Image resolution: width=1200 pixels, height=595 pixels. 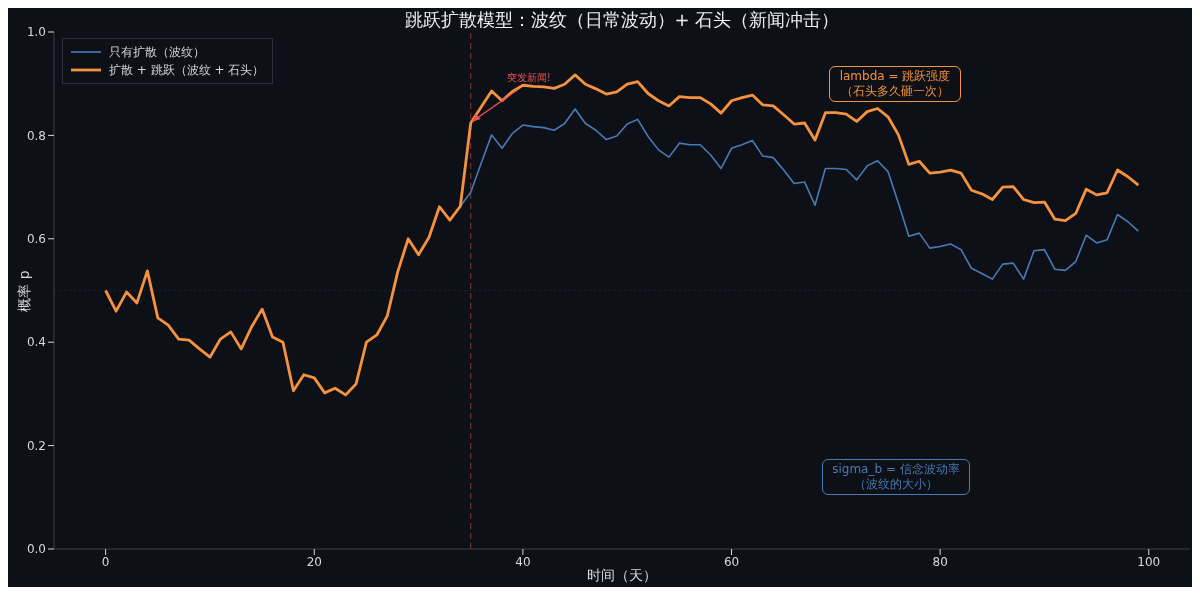 I want to click on annotation: 突发新闻!, so click(x=528, y=77).